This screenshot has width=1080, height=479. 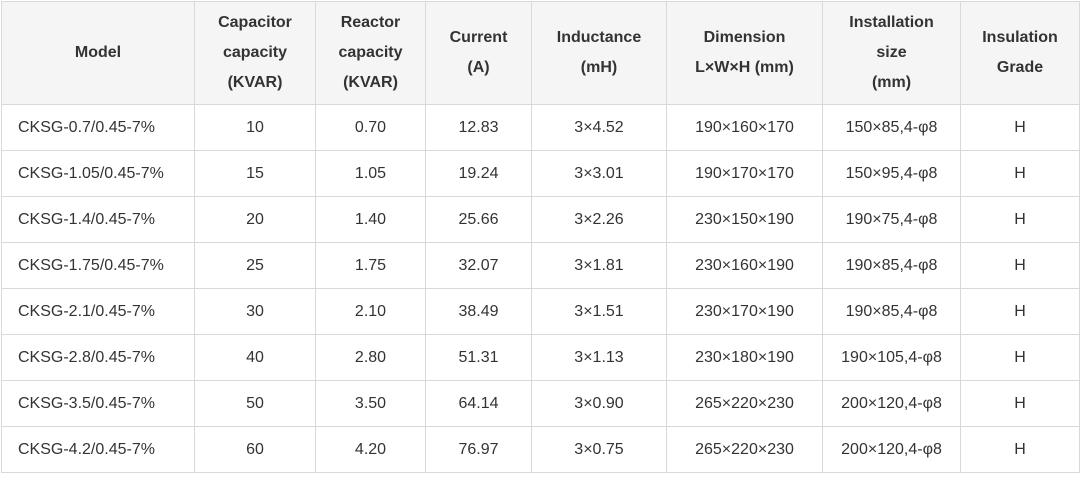 I want to click on cell-capacitor-capacity: 40, so click(x=255, y=357).